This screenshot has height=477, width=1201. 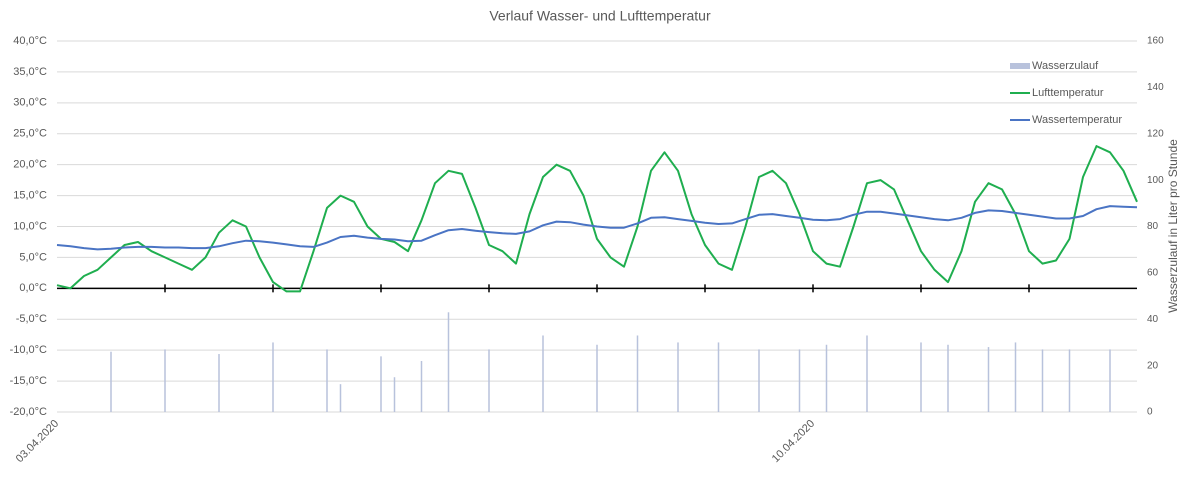 I want to click on y-tick-label: 10,0°C, so click(x=30, y=226).